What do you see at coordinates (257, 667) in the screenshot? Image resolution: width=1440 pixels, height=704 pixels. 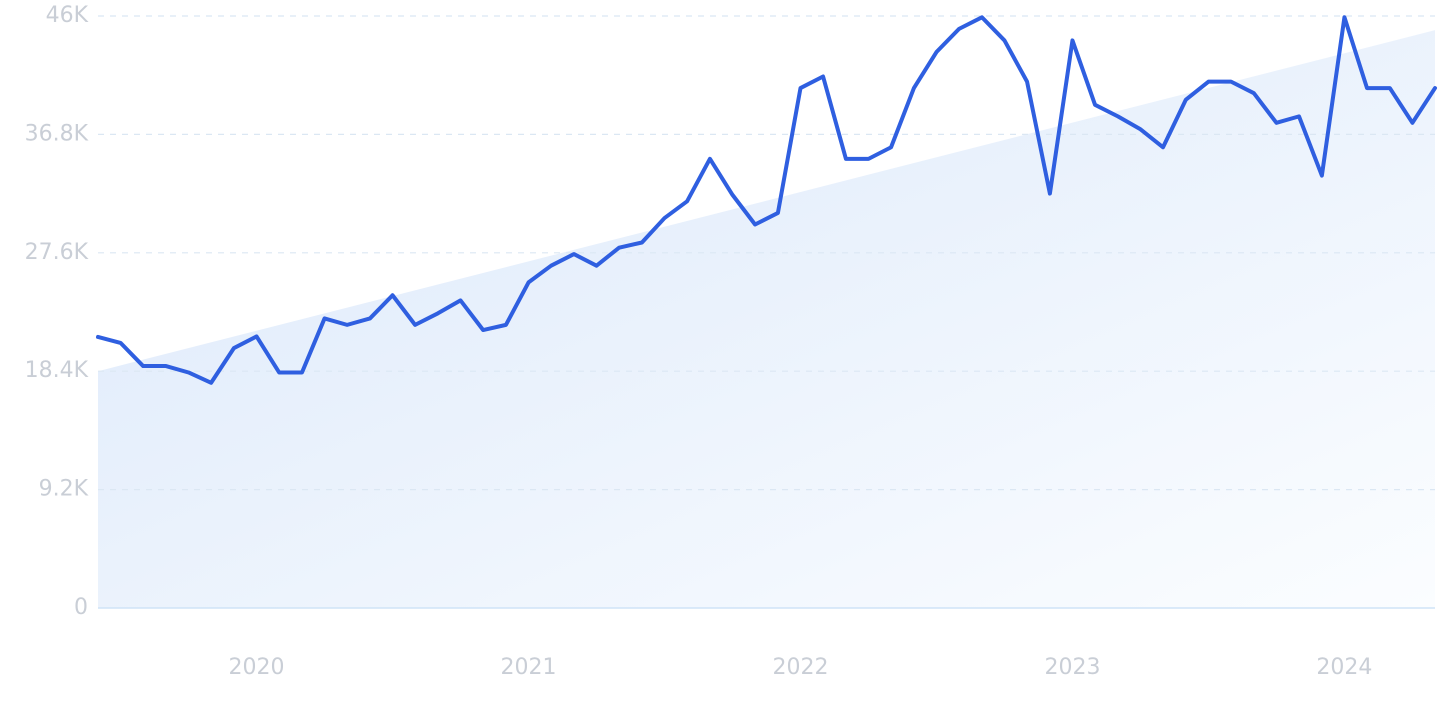 I see `x-tick-label: 2020` at bounding box center [257, 667].